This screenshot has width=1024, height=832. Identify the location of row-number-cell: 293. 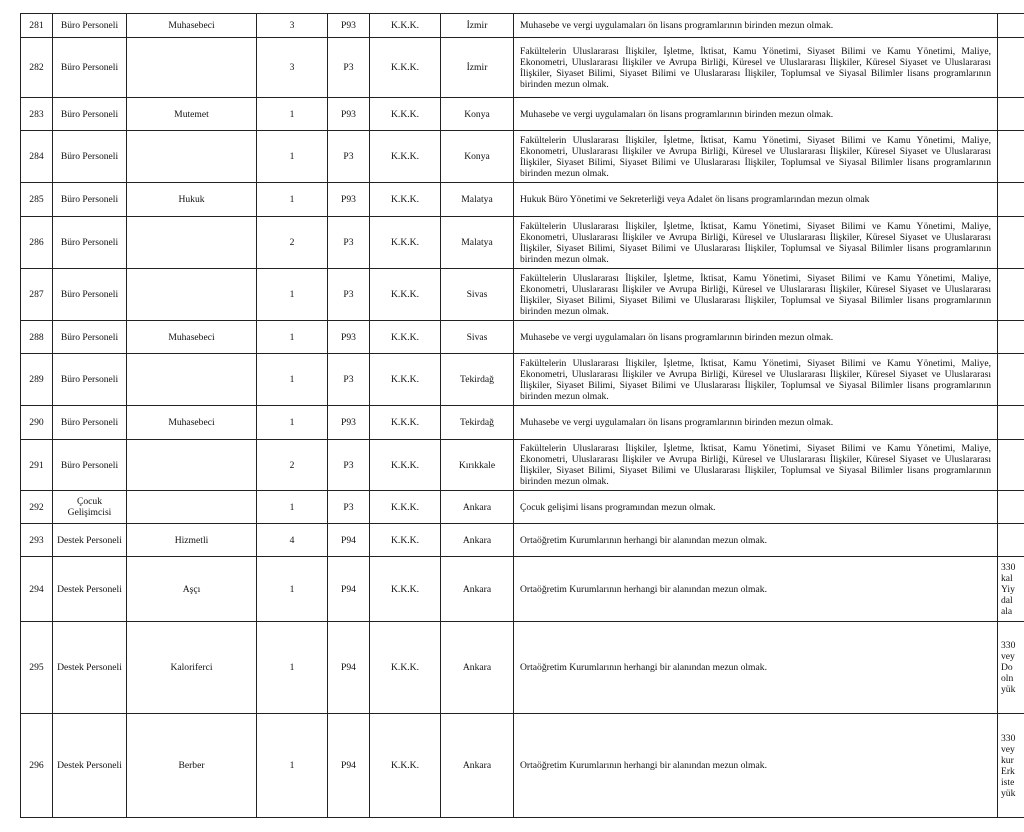
(36, 540).